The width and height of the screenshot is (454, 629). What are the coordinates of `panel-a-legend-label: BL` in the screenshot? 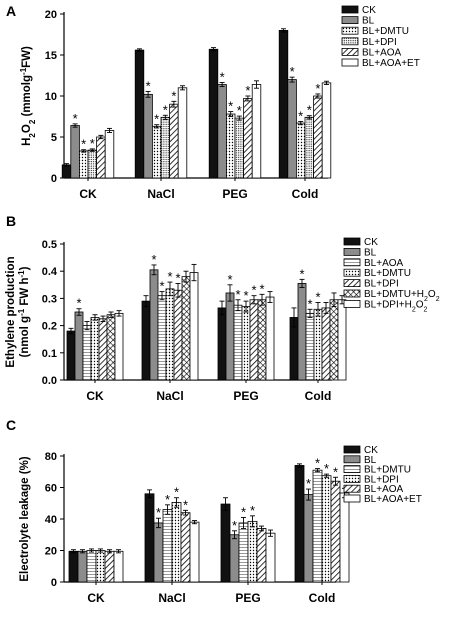 It's located at (368, 21).